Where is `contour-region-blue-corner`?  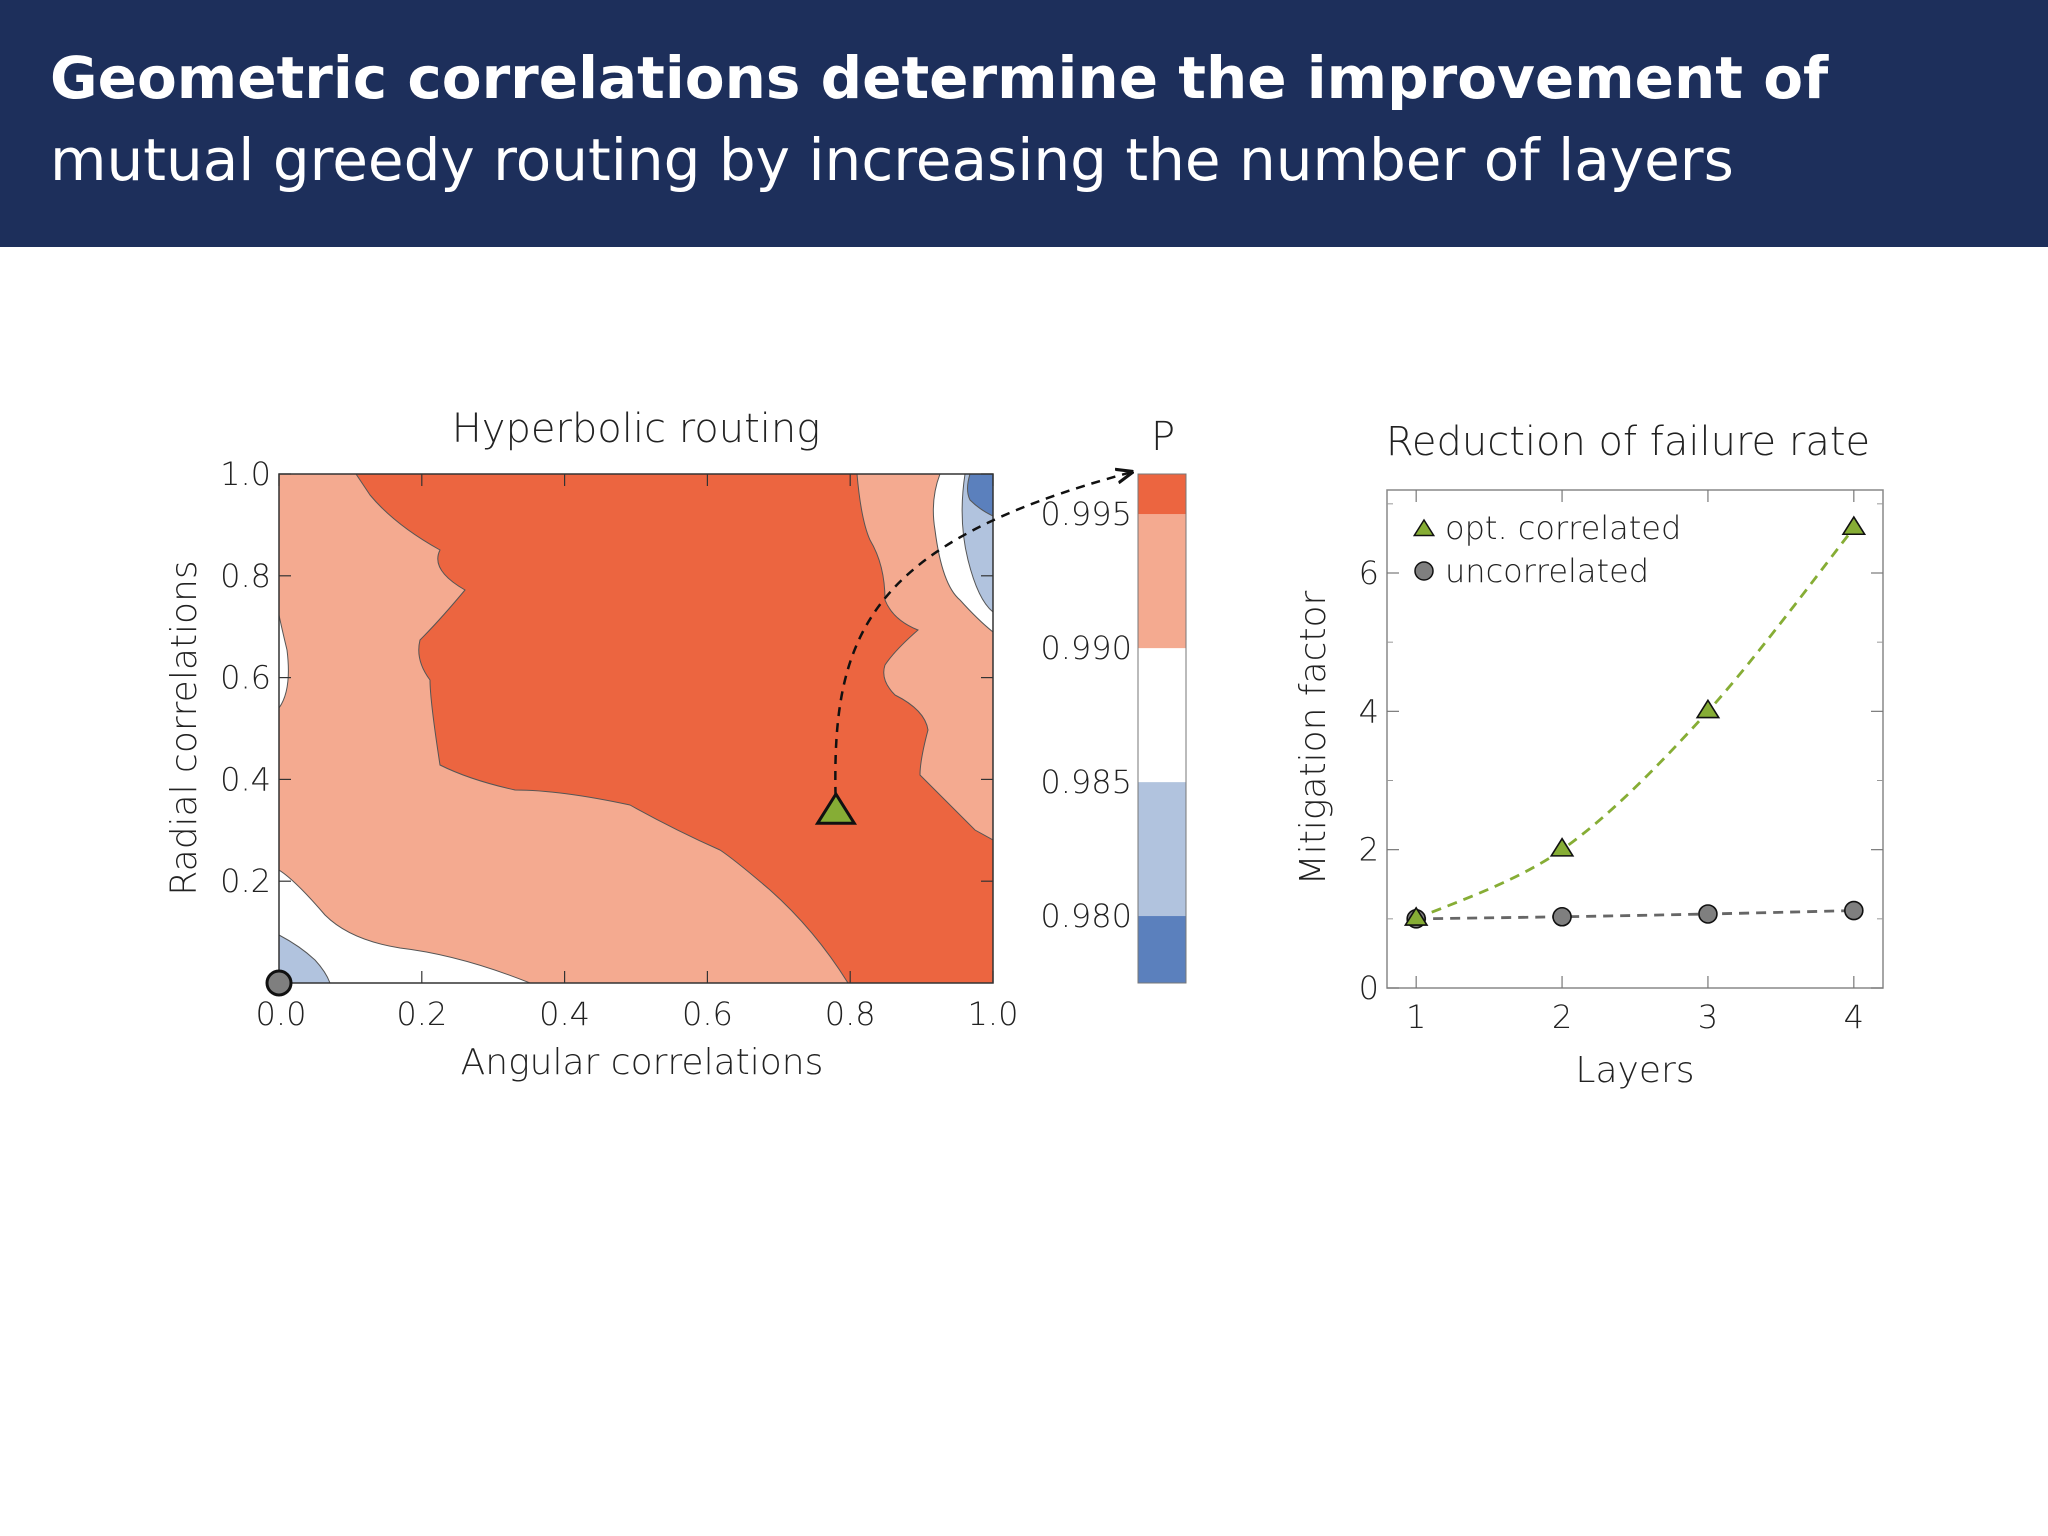
contour-region-blue-corner is located at coordinates (305, 958).